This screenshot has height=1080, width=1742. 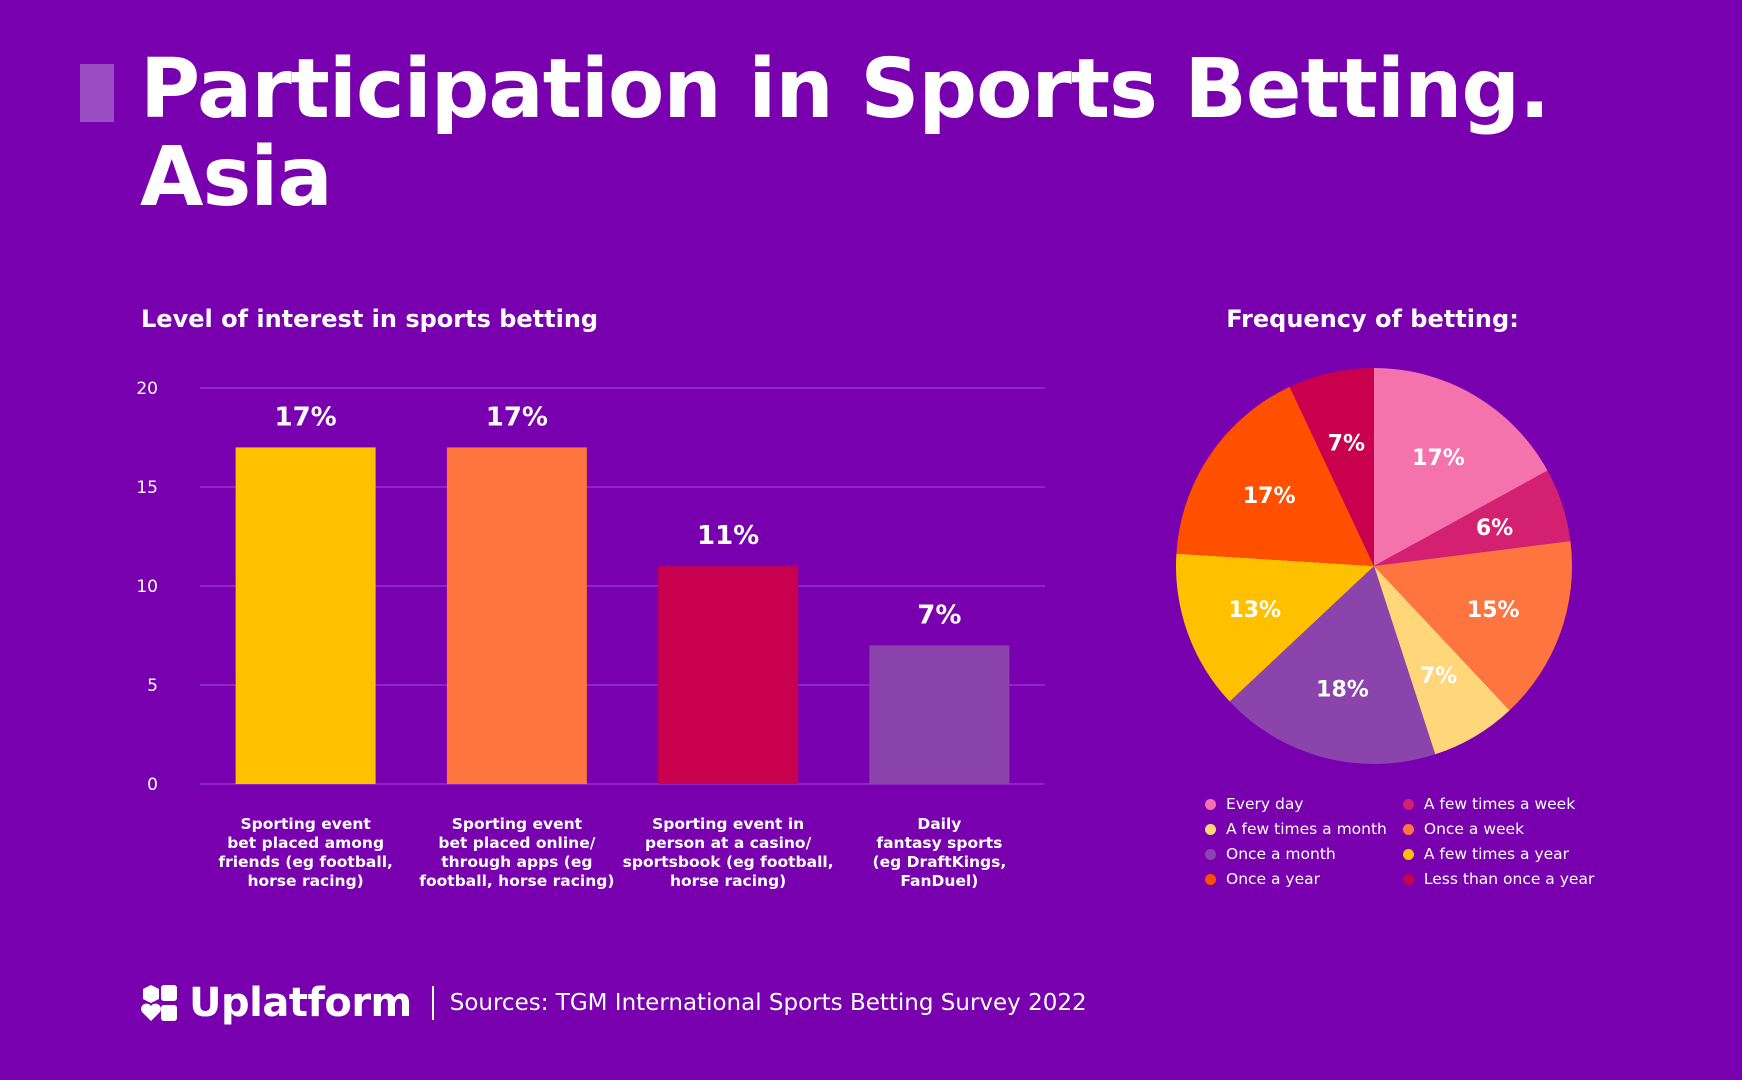 I want to click on legend-item: Once a week, so click(x=1498, y=829).